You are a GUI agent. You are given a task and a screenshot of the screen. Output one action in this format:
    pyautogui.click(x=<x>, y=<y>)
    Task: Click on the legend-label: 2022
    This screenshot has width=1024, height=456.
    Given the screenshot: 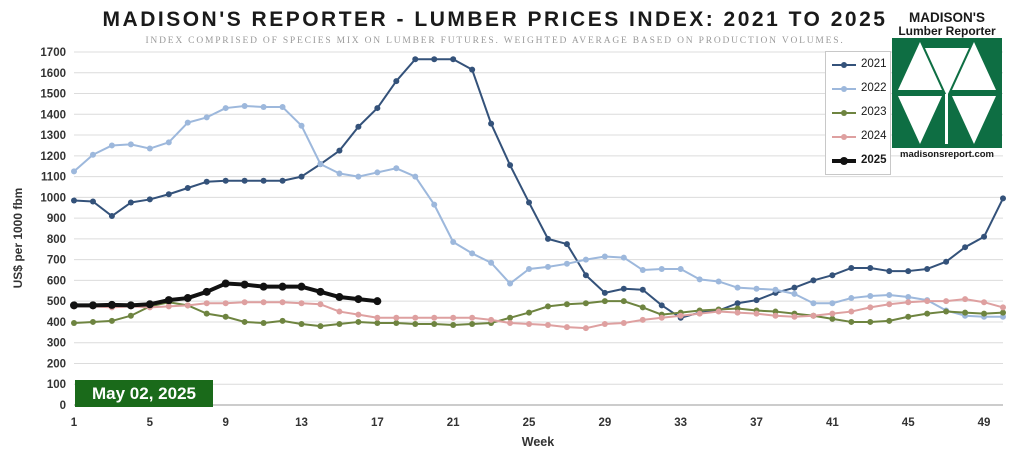 What is the action you would take?
    pyautogui.click(x=874, y=88)
    